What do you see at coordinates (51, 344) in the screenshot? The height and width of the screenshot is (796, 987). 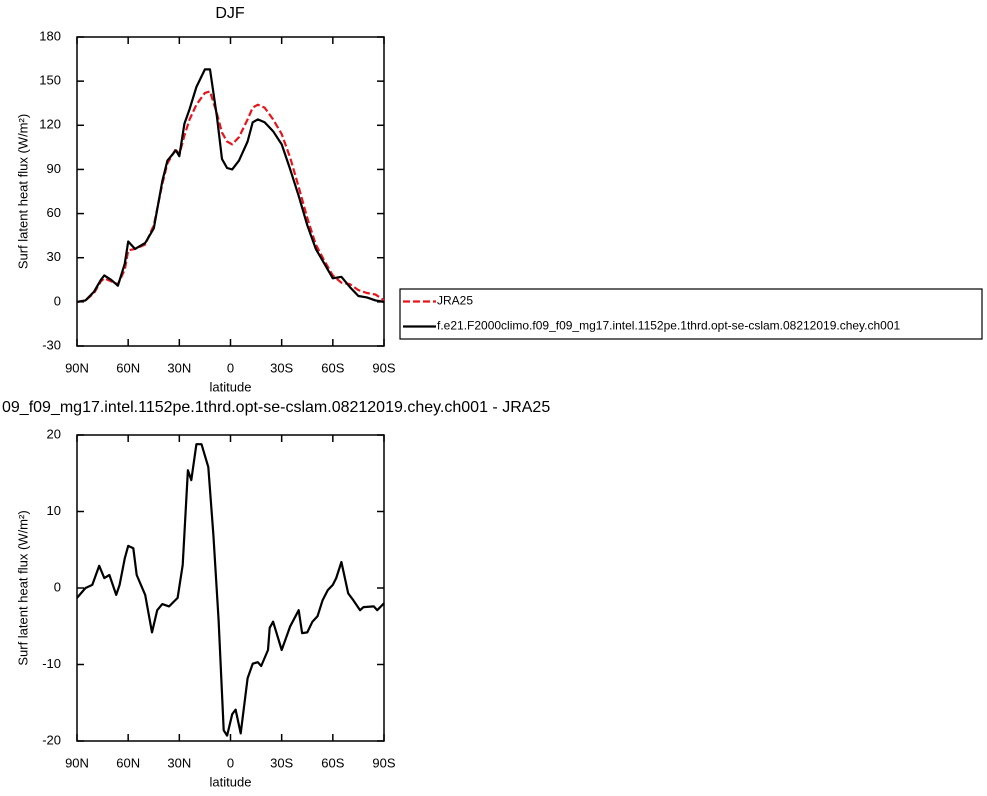 I see `y-tick-label: -30` at bounding box center [51, 344].